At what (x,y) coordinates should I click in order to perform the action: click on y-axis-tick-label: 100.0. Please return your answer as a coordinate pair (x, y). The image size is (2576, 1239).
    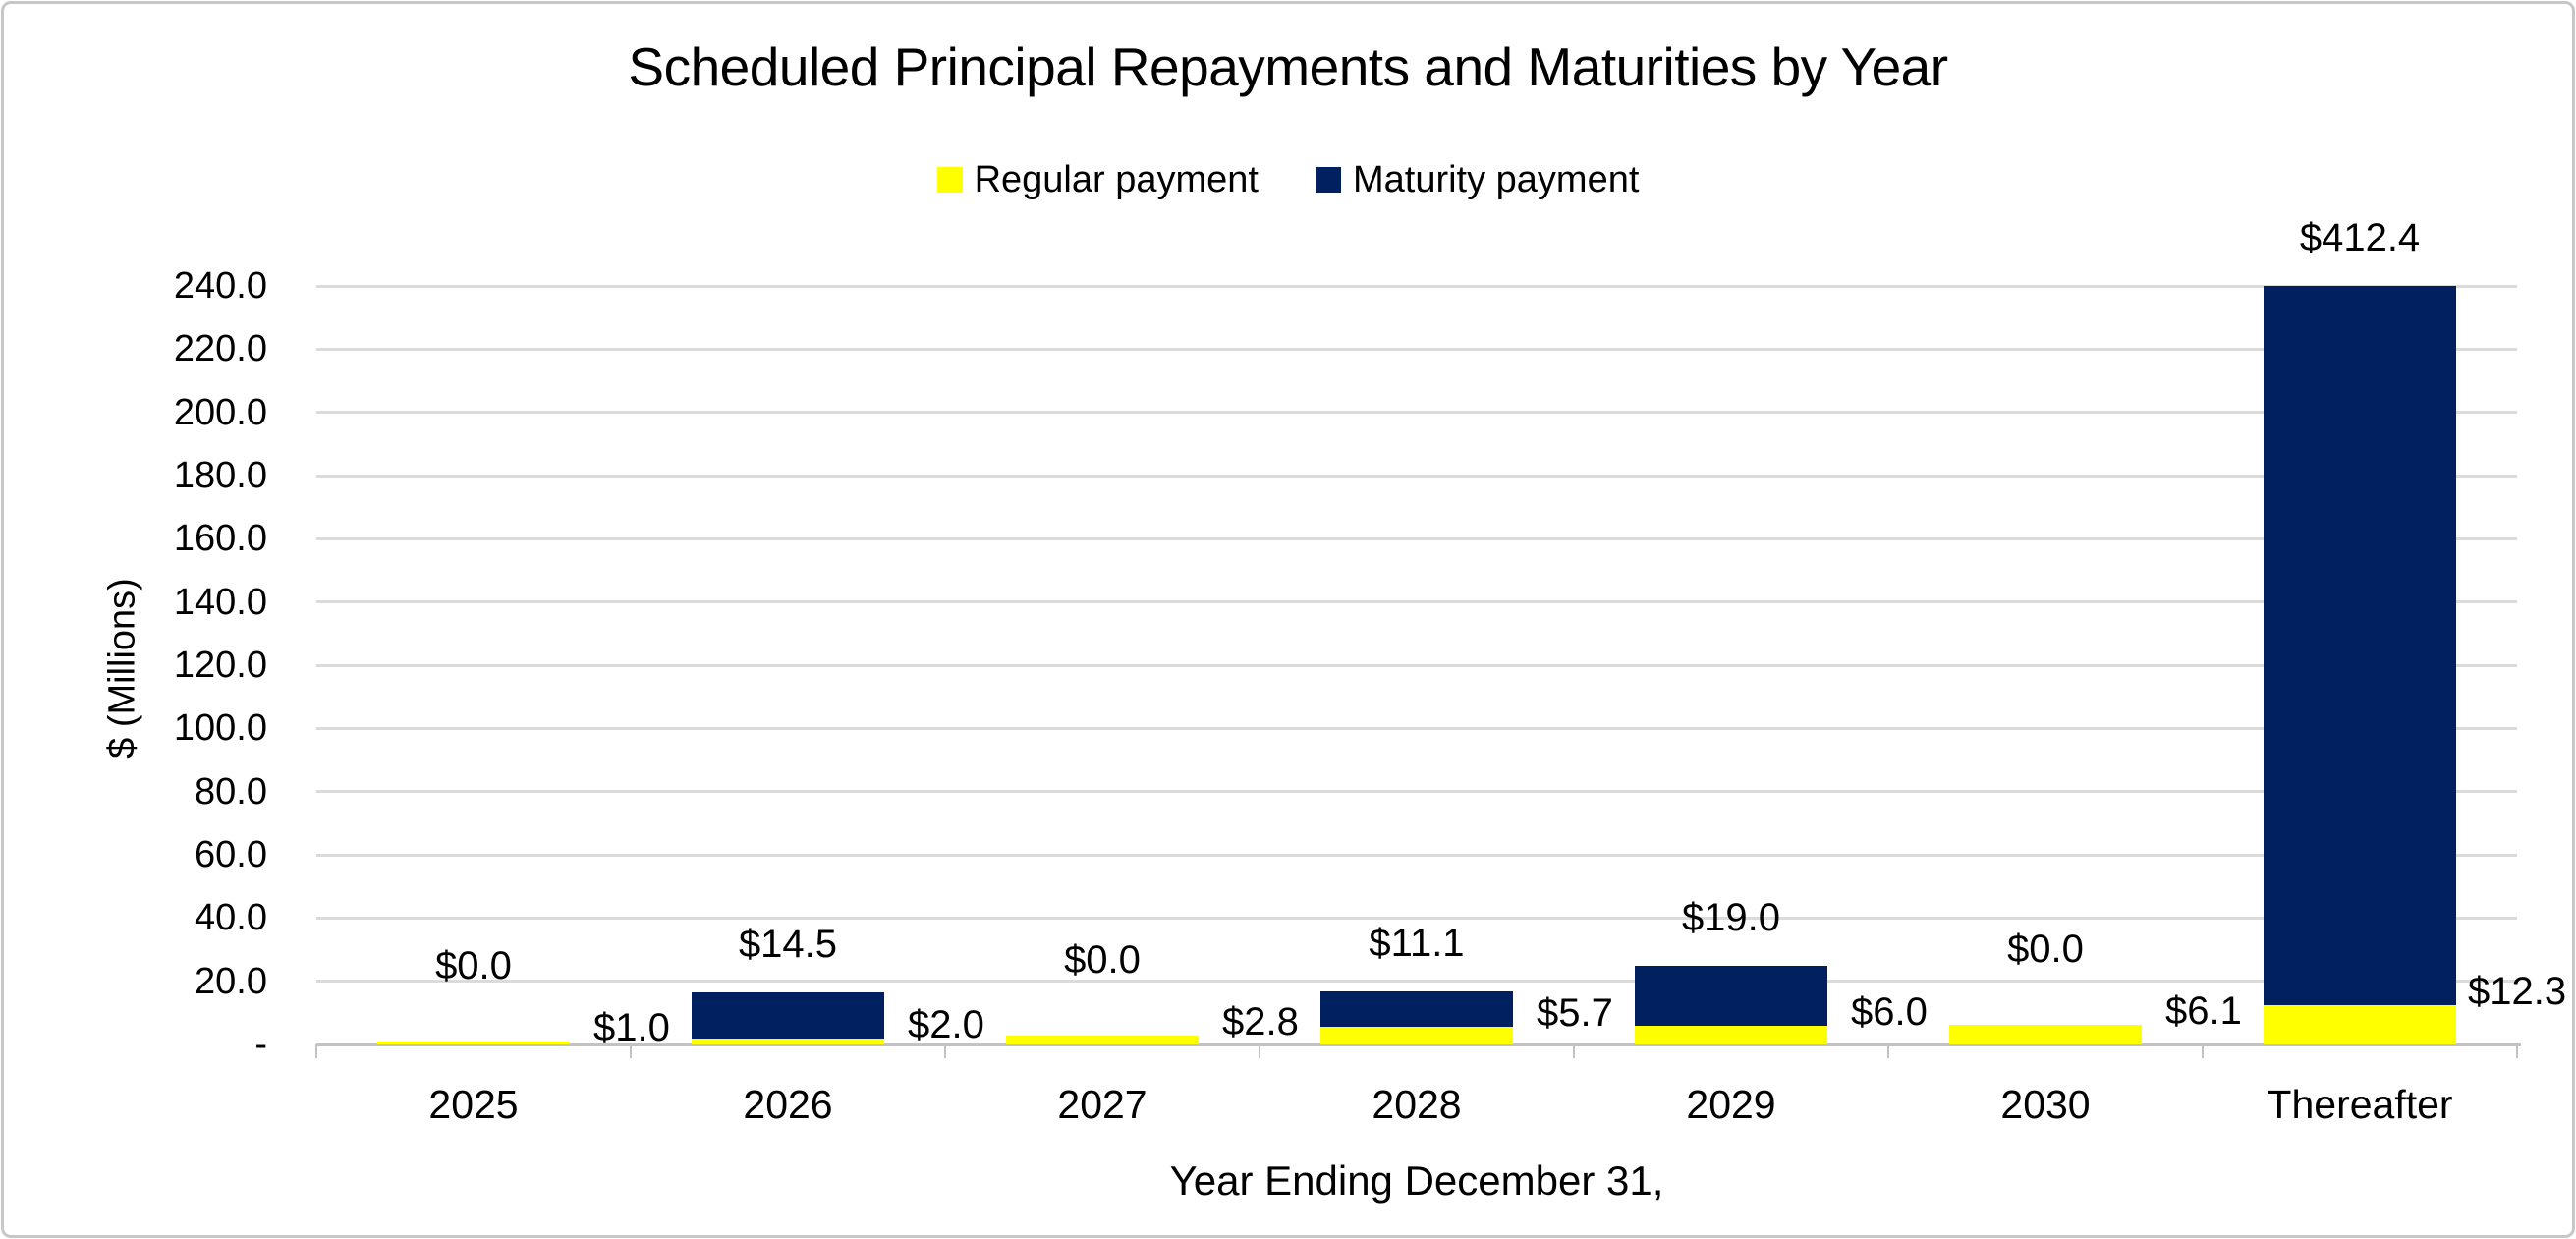
    Looking at the image, I should click on (220, 728).